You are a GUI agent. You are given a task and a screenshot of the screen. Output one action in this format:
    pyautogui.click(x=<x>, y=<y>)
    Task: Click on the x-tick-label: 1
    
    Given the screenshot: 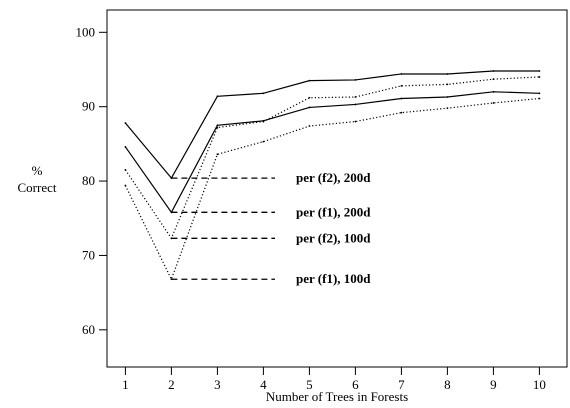 What is the action you would take?
    pyautogui.click(x=125, y=384)
    